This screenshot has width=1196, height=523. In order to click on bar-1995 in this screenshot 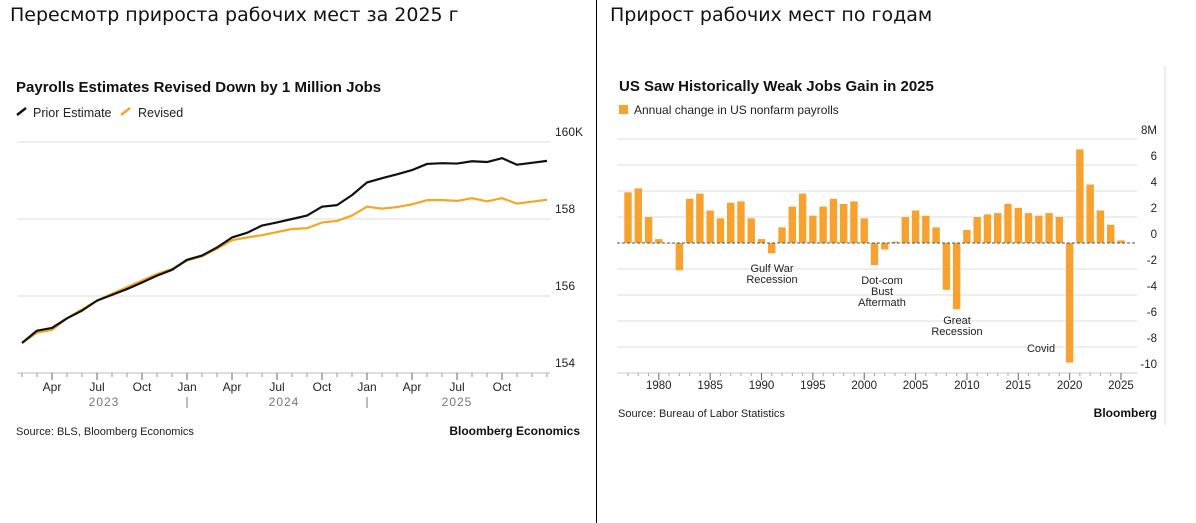, I will do `click(813, 229)`.